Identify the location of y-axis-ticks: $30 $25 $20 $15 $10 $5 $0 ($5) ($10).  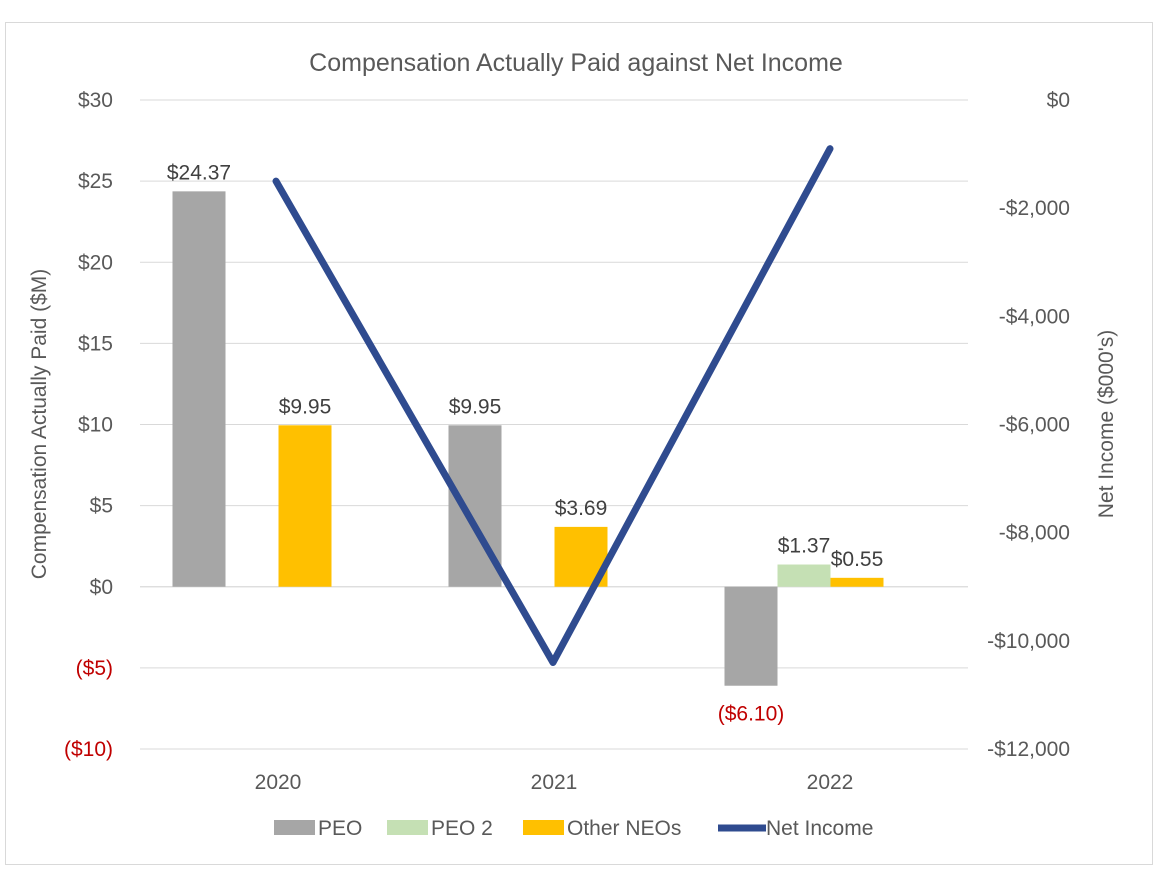
(88, 425).